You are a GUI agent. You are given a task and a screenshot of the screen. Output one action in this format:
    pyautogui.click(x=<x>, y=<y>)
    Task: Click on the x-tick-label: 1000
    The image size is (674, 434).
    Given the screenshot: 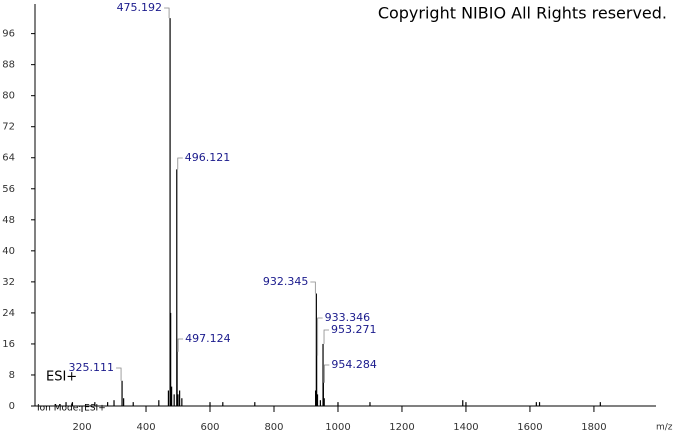 What is the action you would take?
    pyautogui.click(x=337, y=427)
    